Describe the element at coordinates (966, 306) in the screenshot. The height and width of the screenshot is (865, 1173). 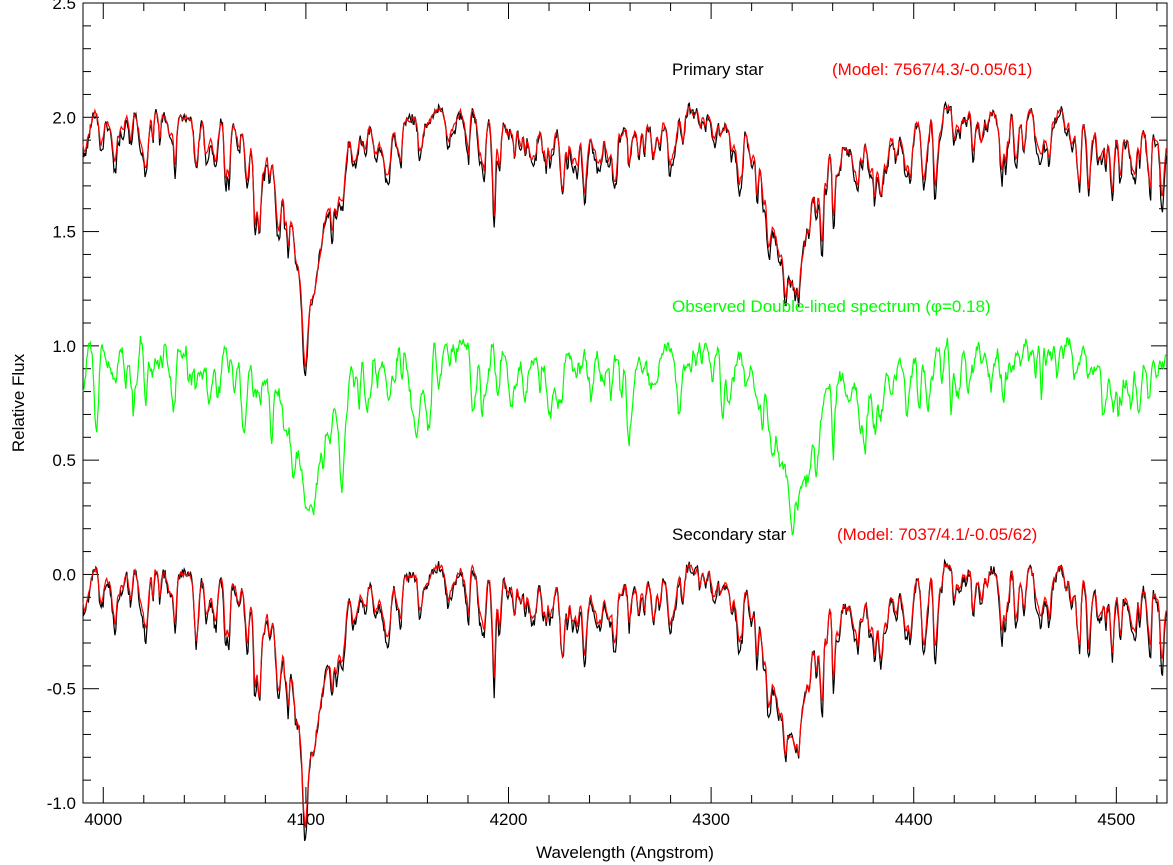
I see `double-lined-suffix: =0.18)` at that location.